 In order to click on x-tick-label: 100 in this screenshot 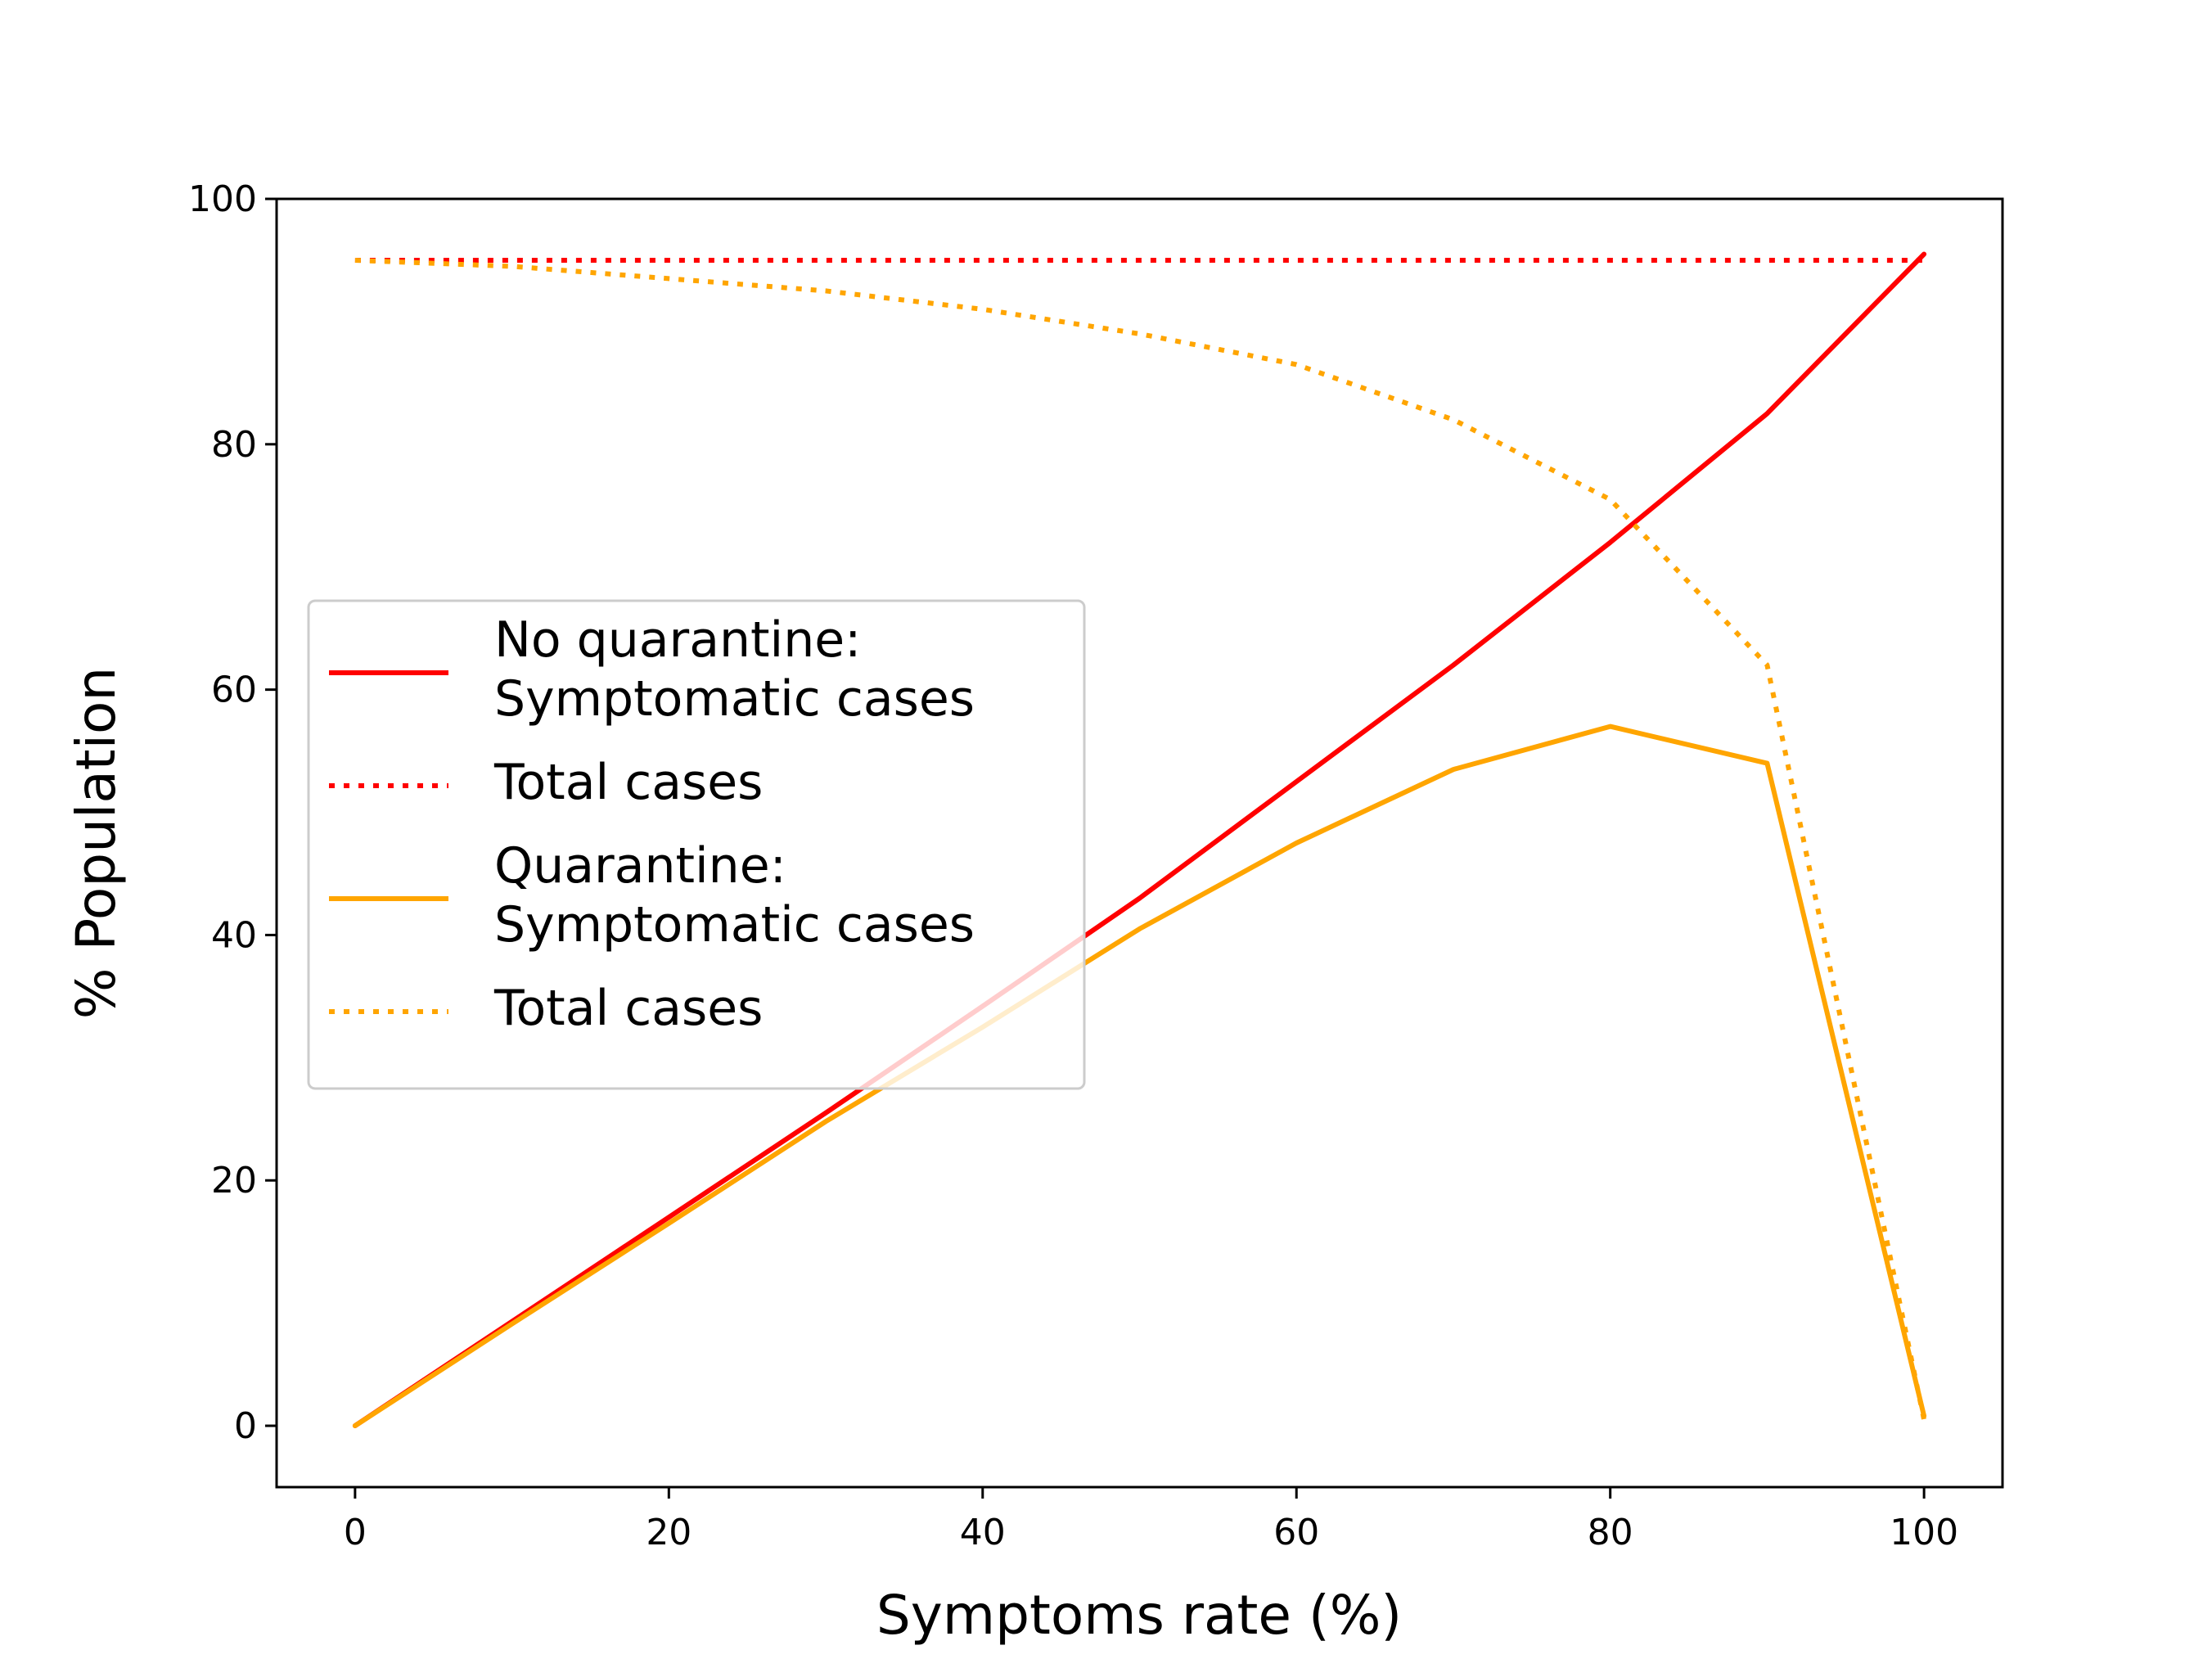, I will do `click(1924, 1532)`.